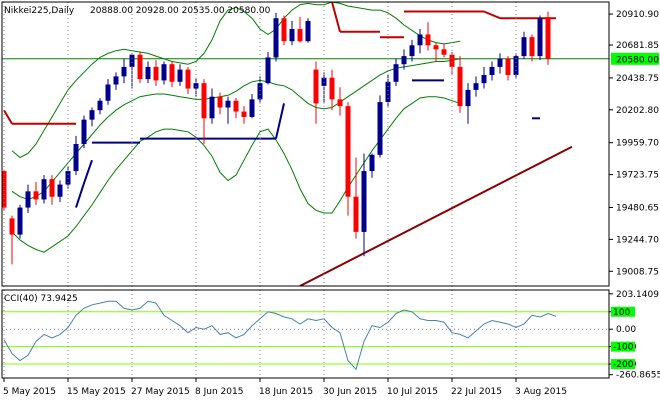 The height and width of the screenshot is (400, 660). I want to click on time-tick-label: 18 Jun 2015, so click(286, 392).